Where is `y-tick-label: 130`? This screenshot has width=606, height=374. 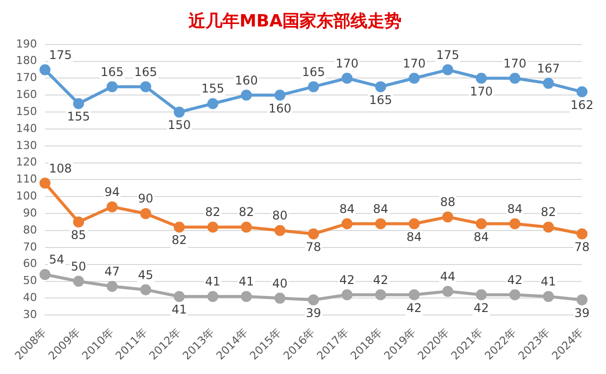
y-tick-label: 130 is located at coordinates (26, 145).